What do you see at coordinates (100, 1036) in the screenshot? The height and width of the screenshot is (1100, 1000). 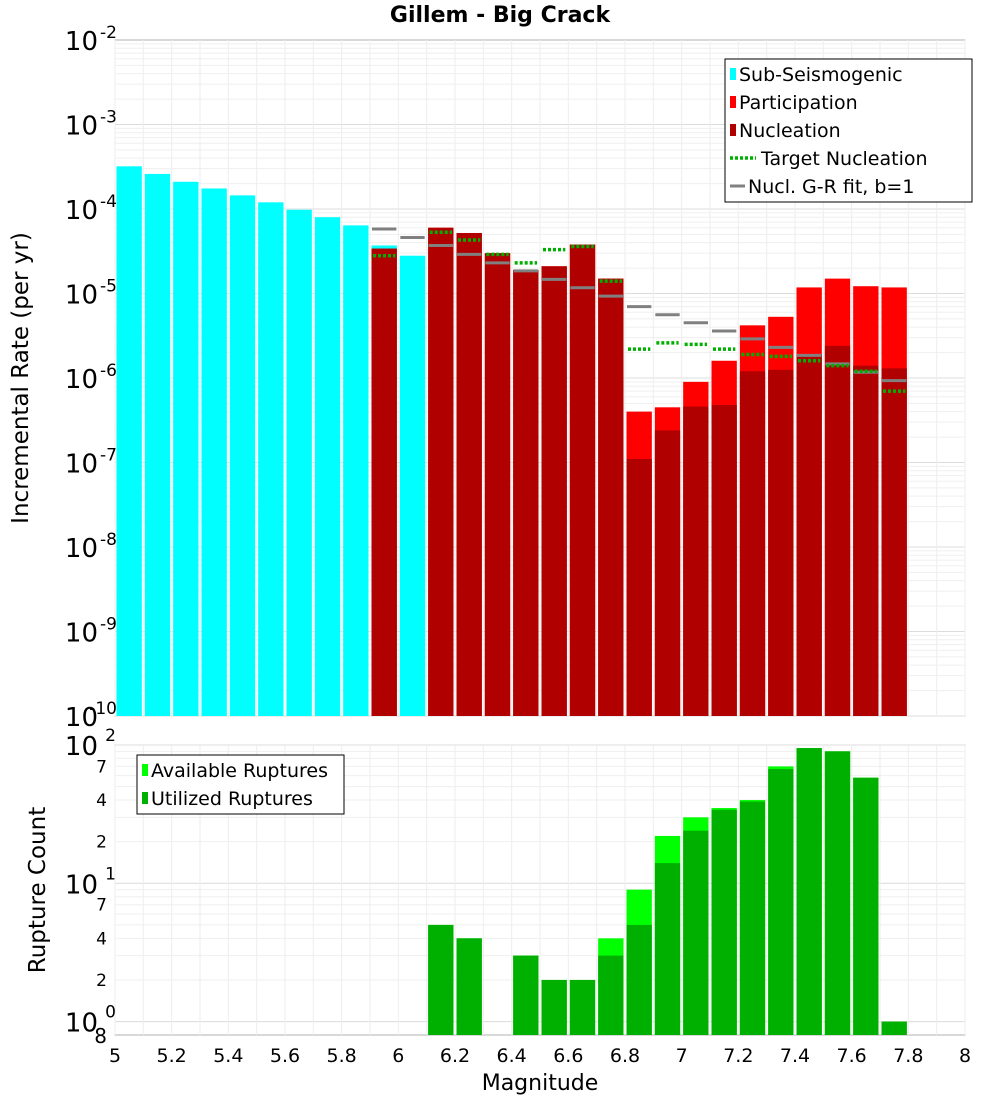 I see `bottom-y-tick-minor: 8` at bounding box center [100, 1036].